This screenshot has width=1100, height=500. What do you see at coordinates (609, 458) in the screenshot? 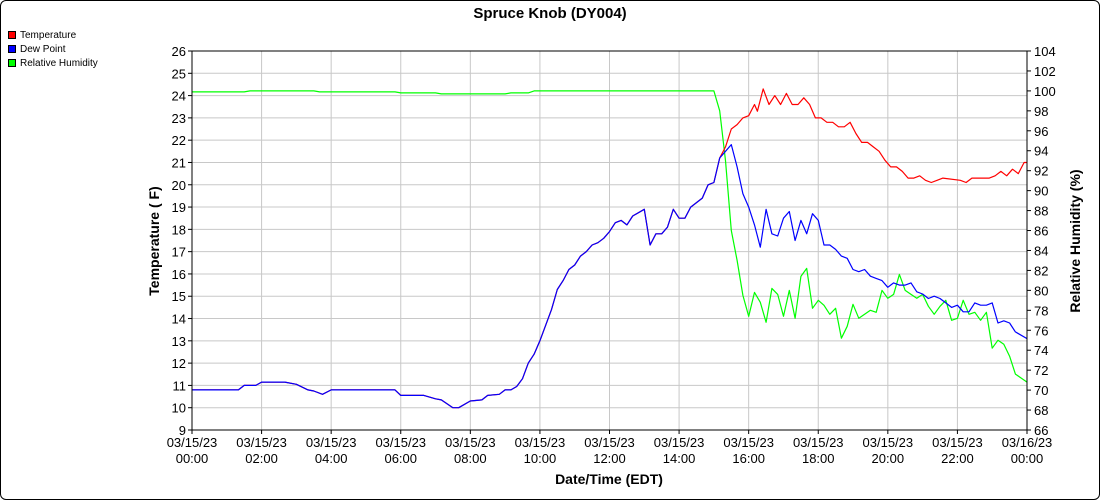
I see `x-tick-time-label: 12:00` at bounding box center [609, 458].